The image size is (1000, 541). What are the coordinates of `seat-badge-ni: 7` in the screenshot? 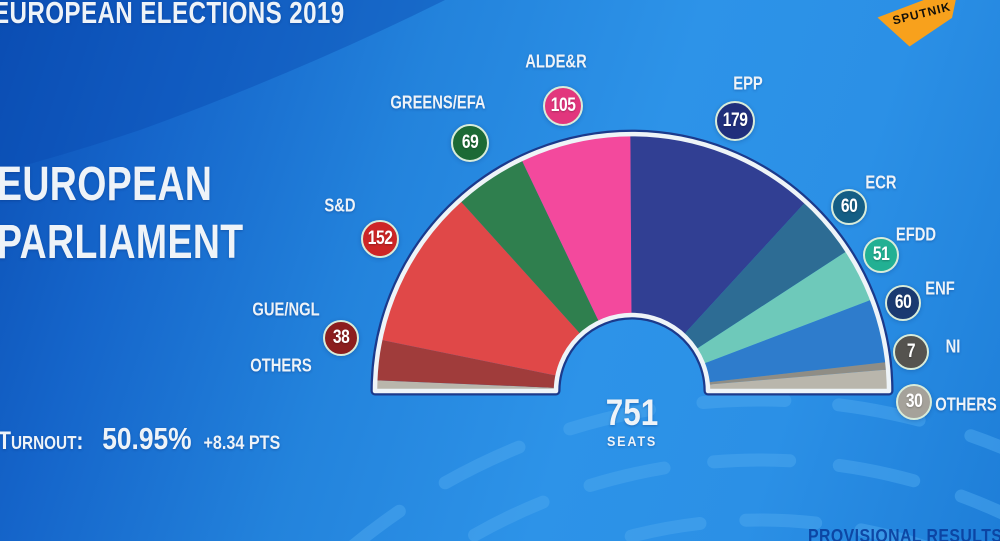 It's located at (911, 352).